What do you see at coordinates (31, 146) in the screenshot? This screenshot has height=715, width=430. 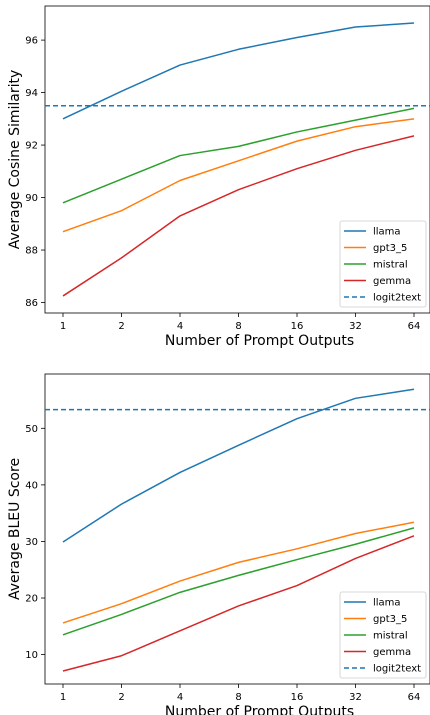 I see `y-tick-label: 92` at bounding box center [31, 146].